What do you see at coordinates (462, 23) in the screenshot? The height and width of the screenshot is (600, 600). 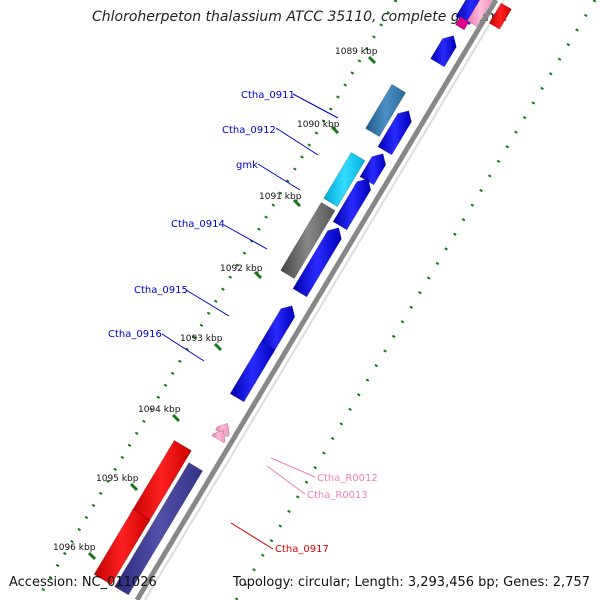 I see `feature-magenta` at bounding box center [462, 23].